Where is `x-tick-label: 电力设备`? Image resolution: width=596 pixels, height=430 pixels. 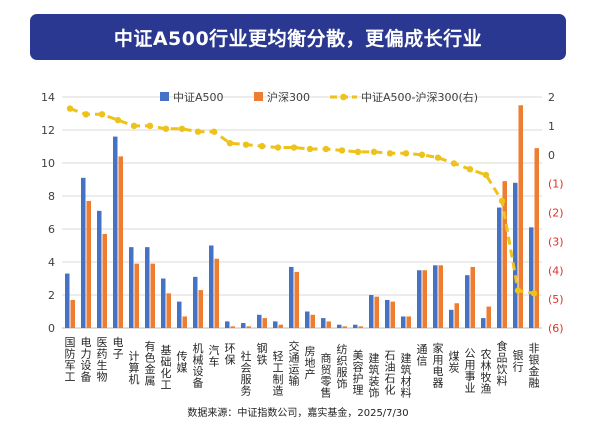
x-tick-label: 电力设备 is located at coordinates (86, 360).